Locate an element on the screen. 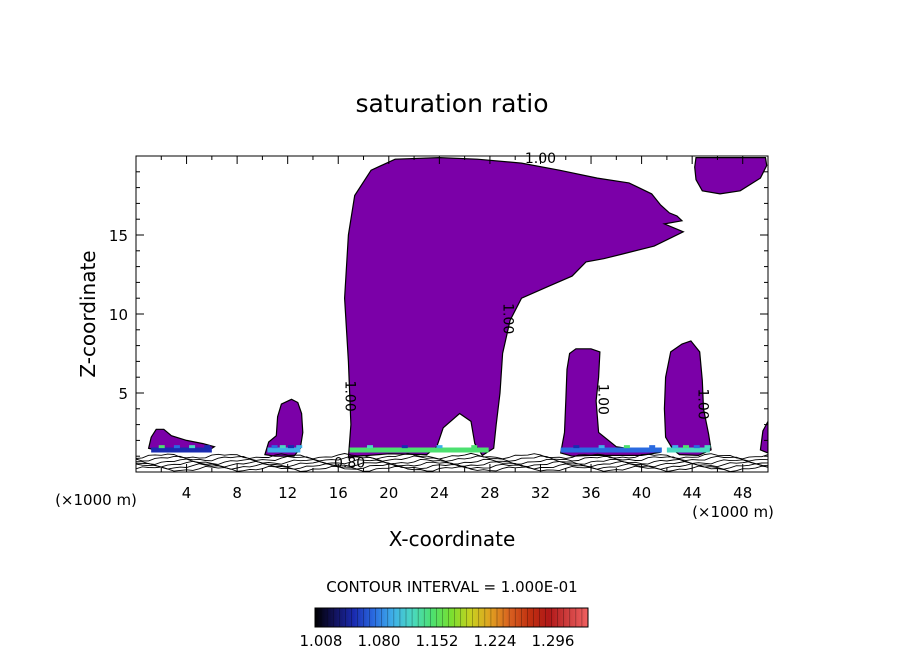 The image size is (904, 654). x-unit-right: (×1000 m) is located at coordinates (733, 512).